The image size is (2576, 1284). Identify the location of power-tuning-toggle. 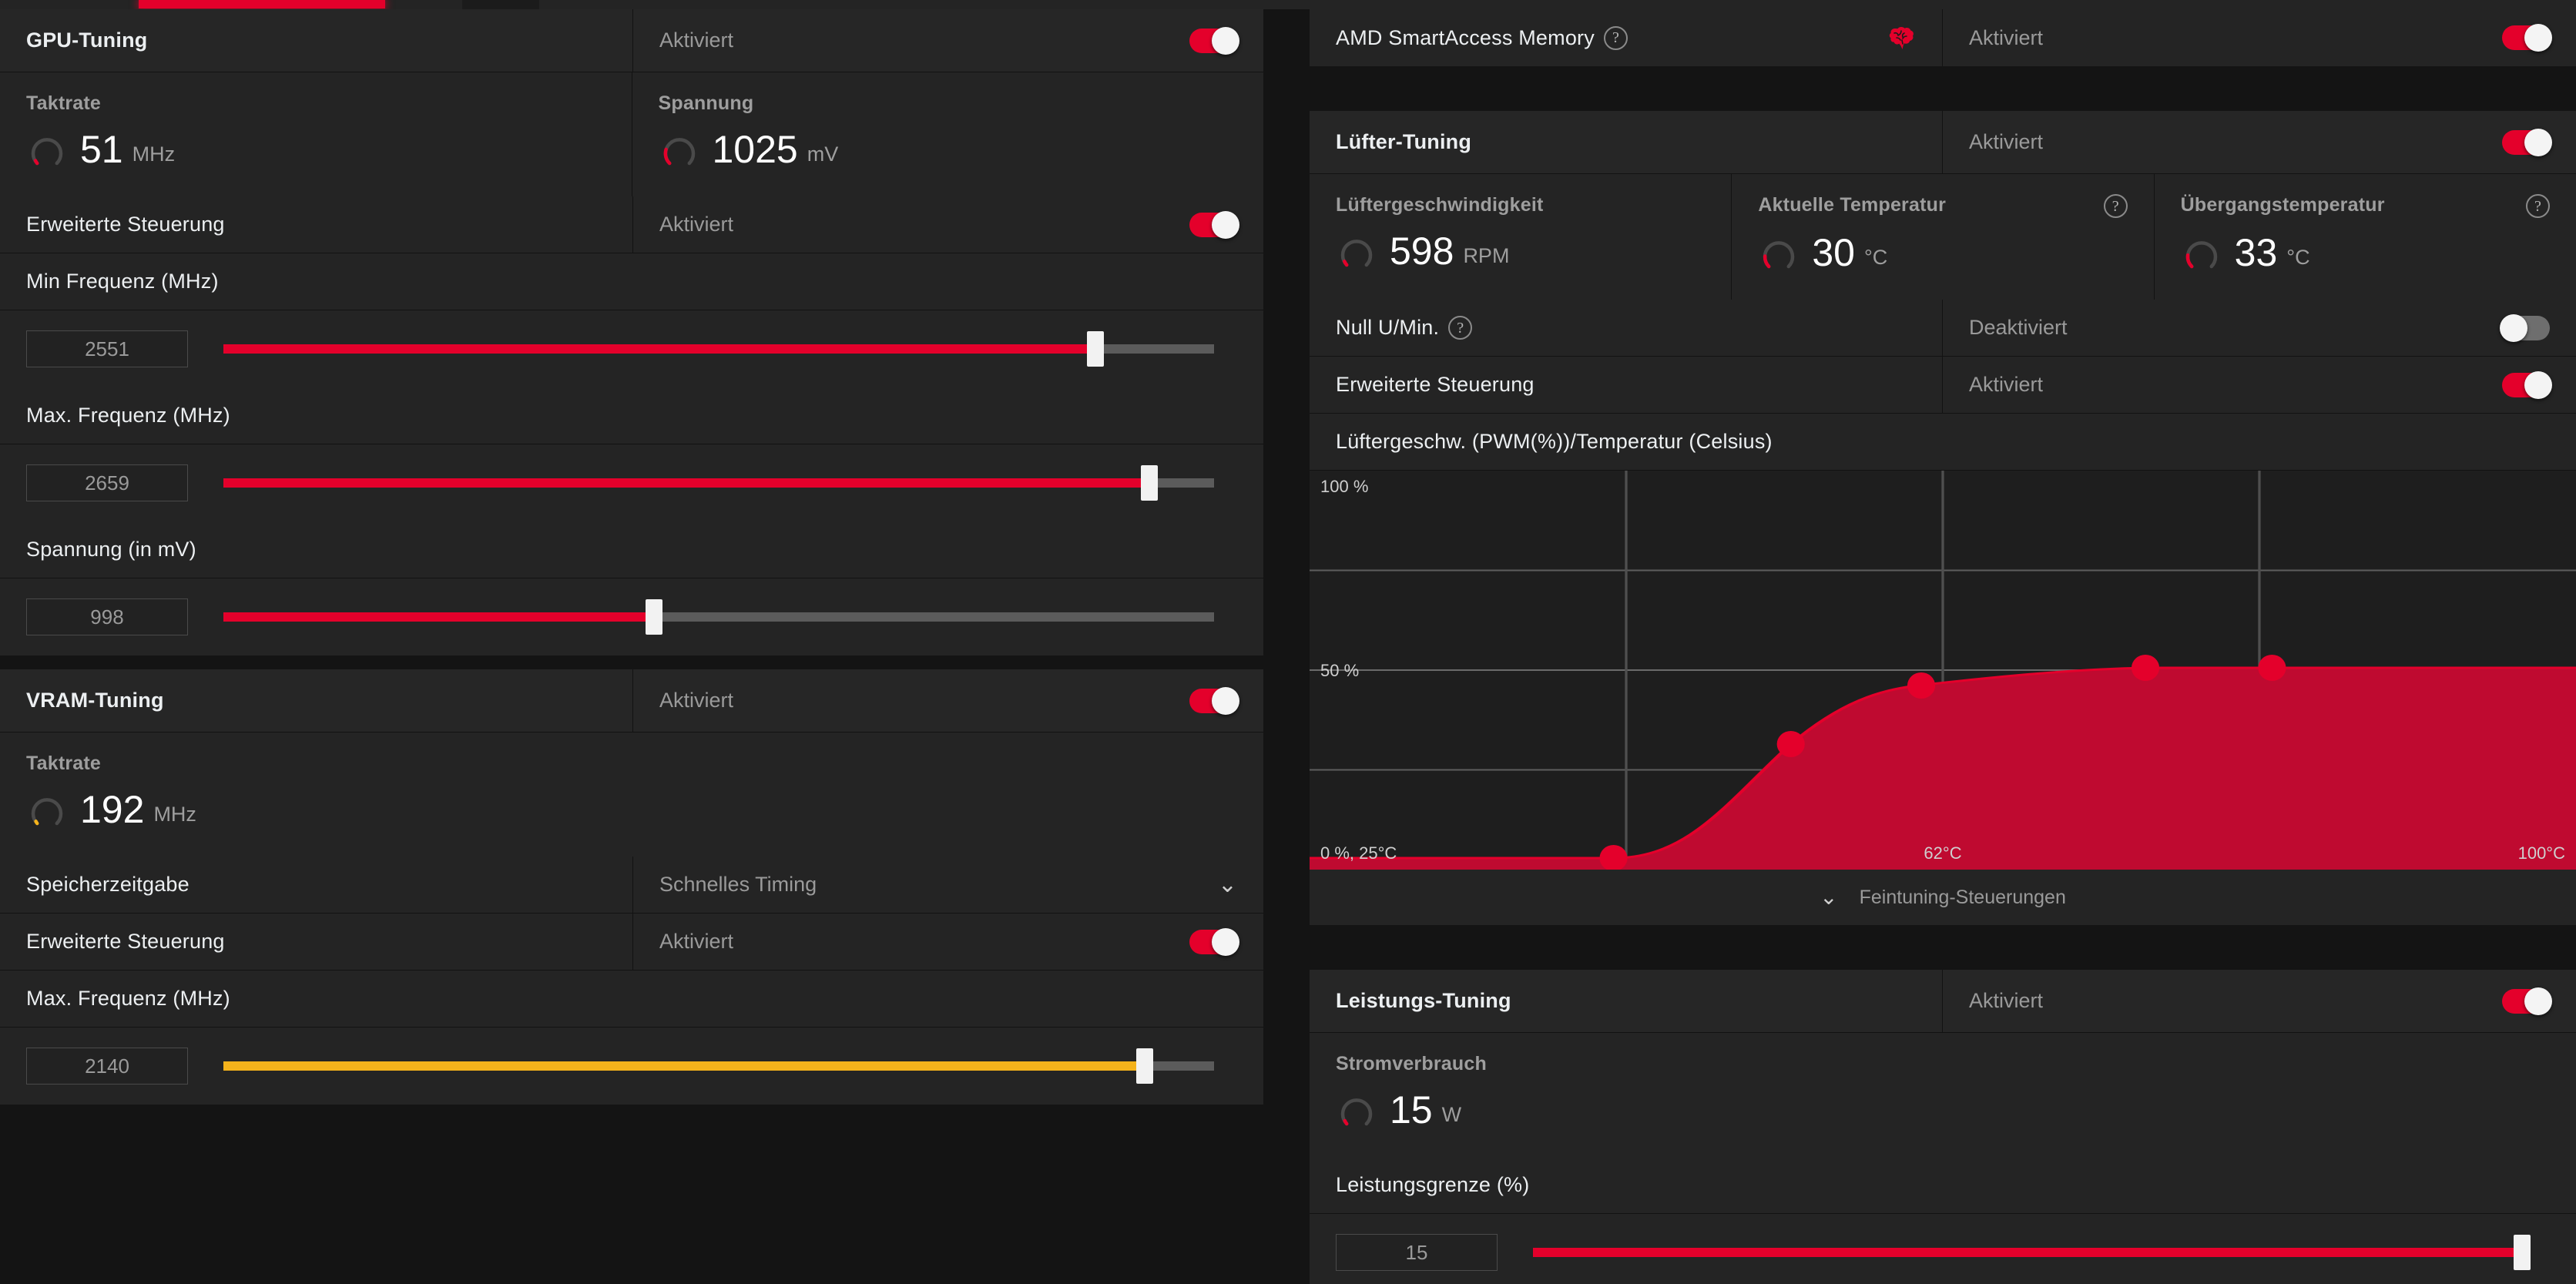
(2527, 1001).